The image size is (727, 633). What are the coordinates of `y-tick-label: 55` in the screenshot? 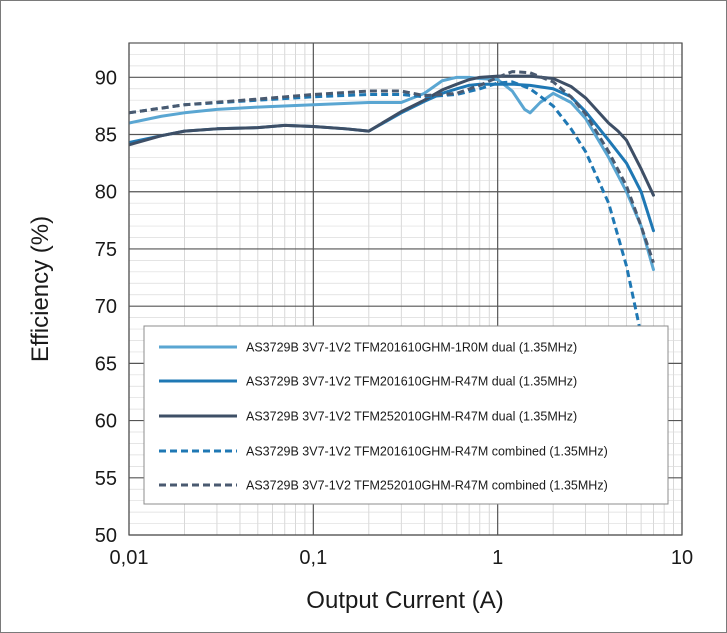 It's located at (106, 479).